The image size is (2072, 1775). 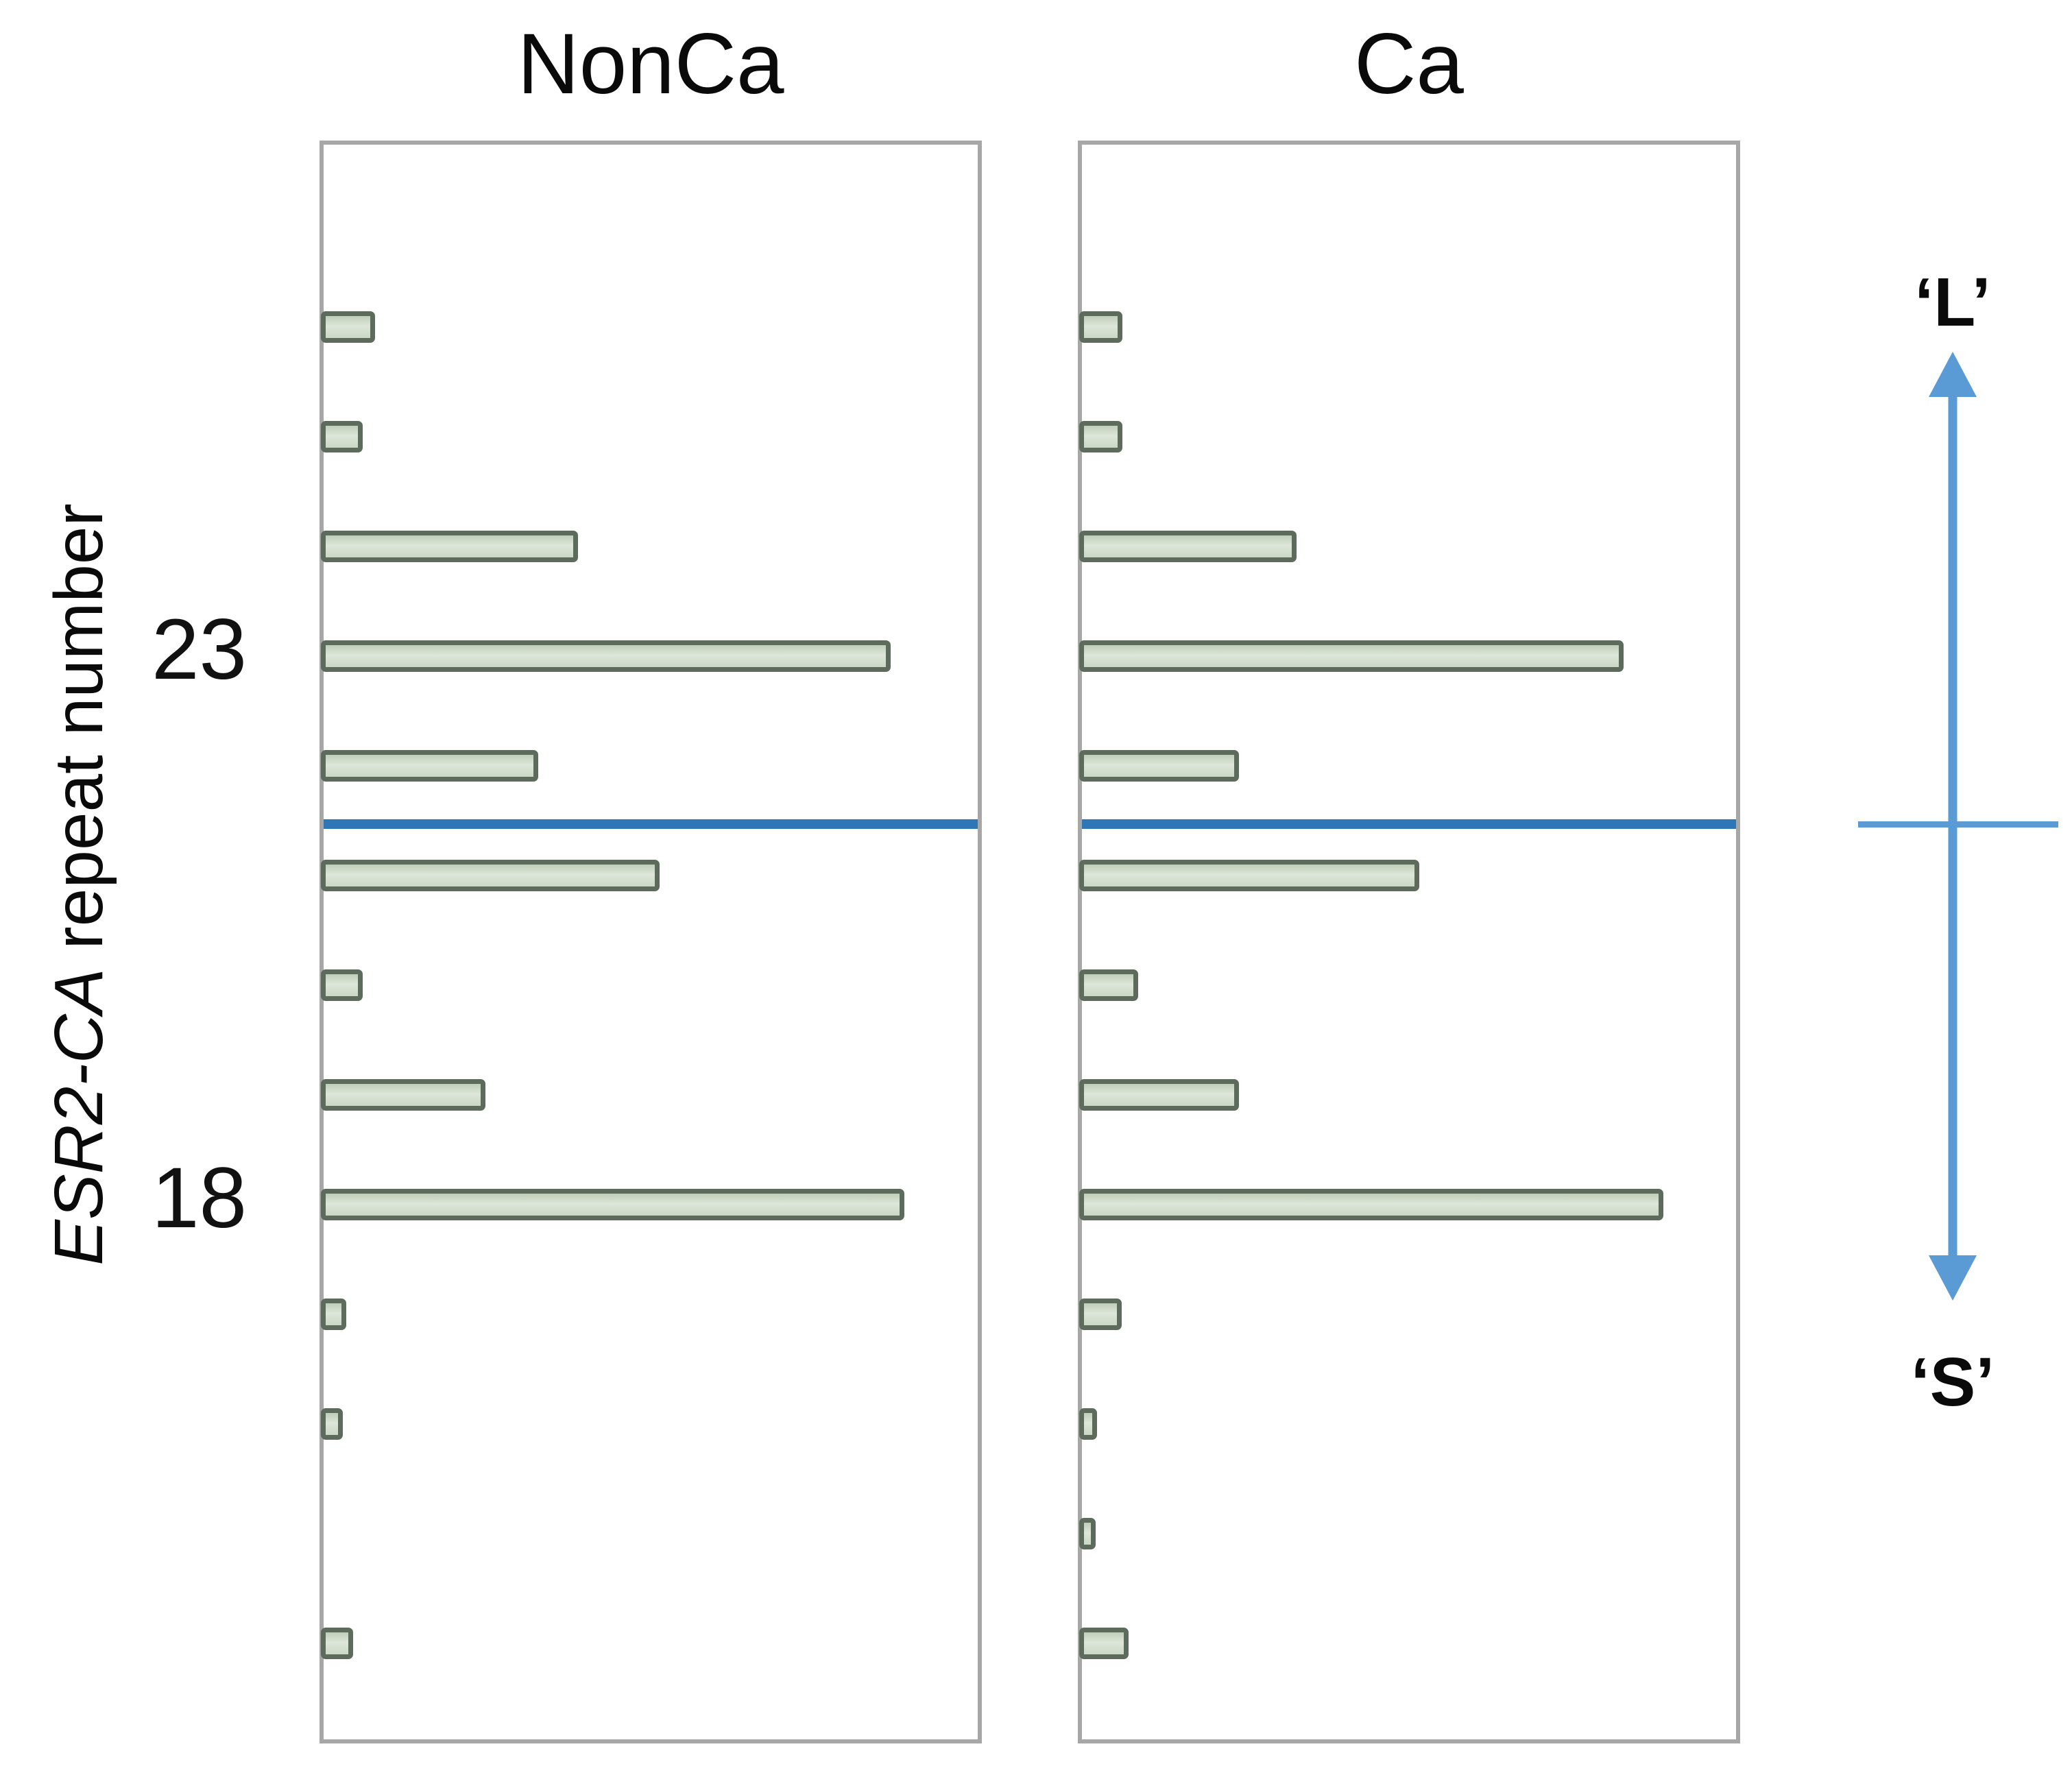 What do you see at coordinates (1952, 302) in the screenshot?
I see `long-allele-label: ‘L’` at bounding box center [1952, 302].